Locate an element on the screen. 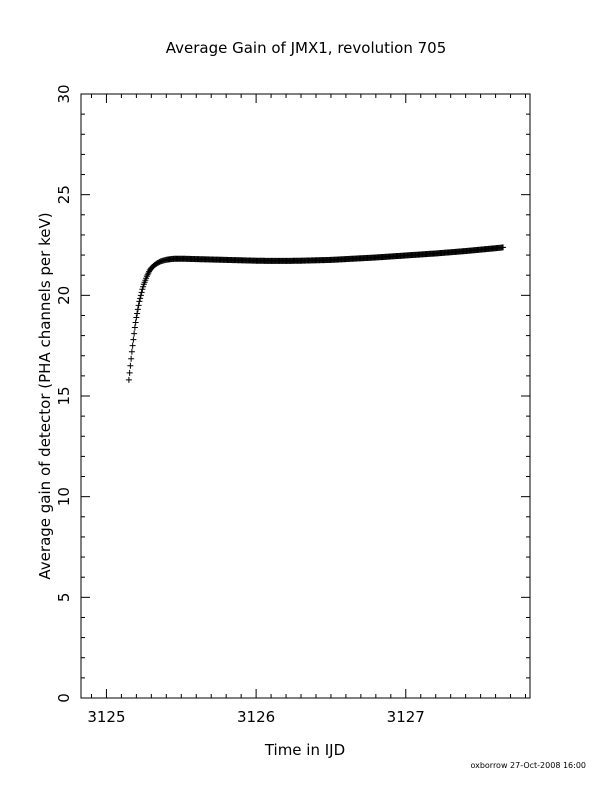 This screenshot has width=612, height=792. y-tick-label: 20 is located at coordinates (64, 295).